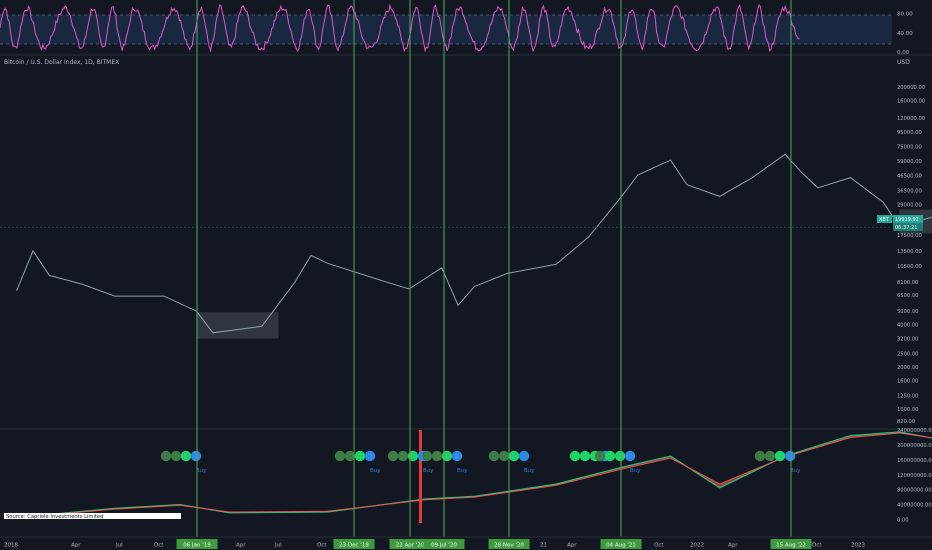 This screenshot has width=932, height=550. Describe the element at coordinates (446, 29) in the screenshot. I see `oscillator-band` at that location.